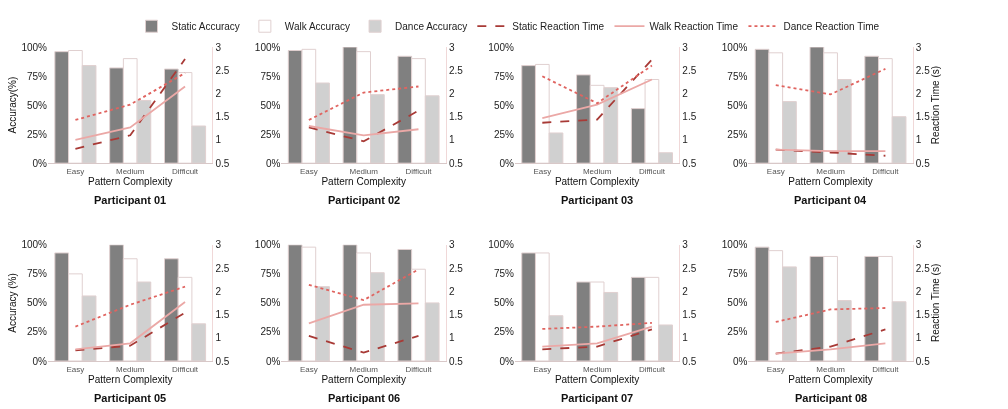 This screenshot has height=409, width=1008. I want to click on legend-label: Walk Reaction Time, so click(694, 27).